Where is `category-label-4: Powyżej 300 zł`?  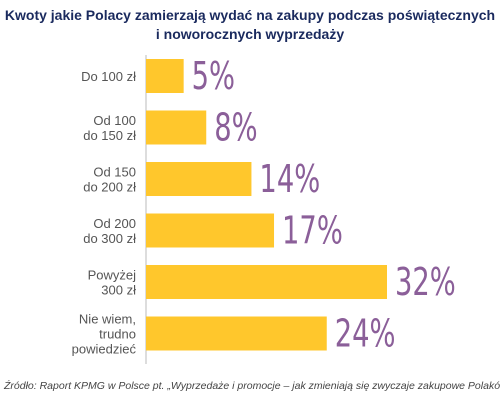
category-label-4: Powyżej 300 zł is located at coordinates (112, 283).